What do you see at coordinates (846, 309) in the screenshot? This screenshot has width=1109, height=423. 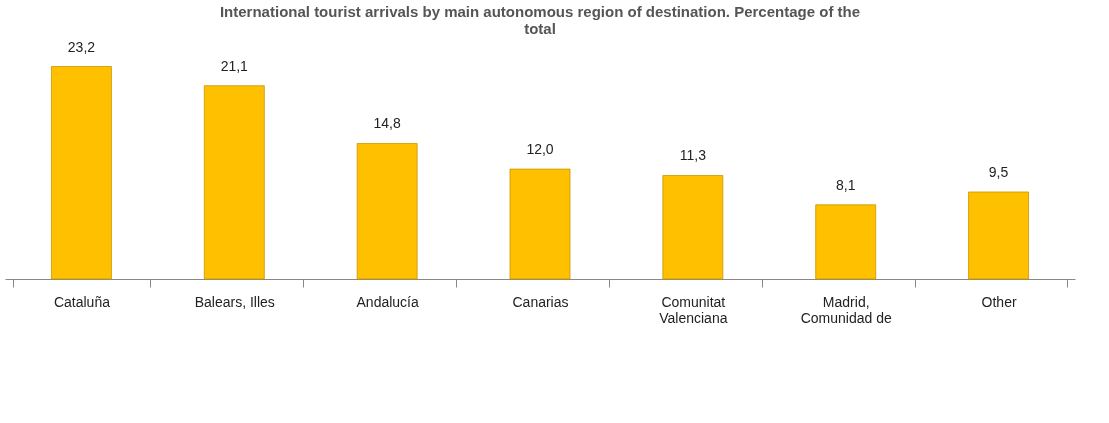 I see `x-tick-label: Madrid, Comunidad de` at bounding box center [846, 309].